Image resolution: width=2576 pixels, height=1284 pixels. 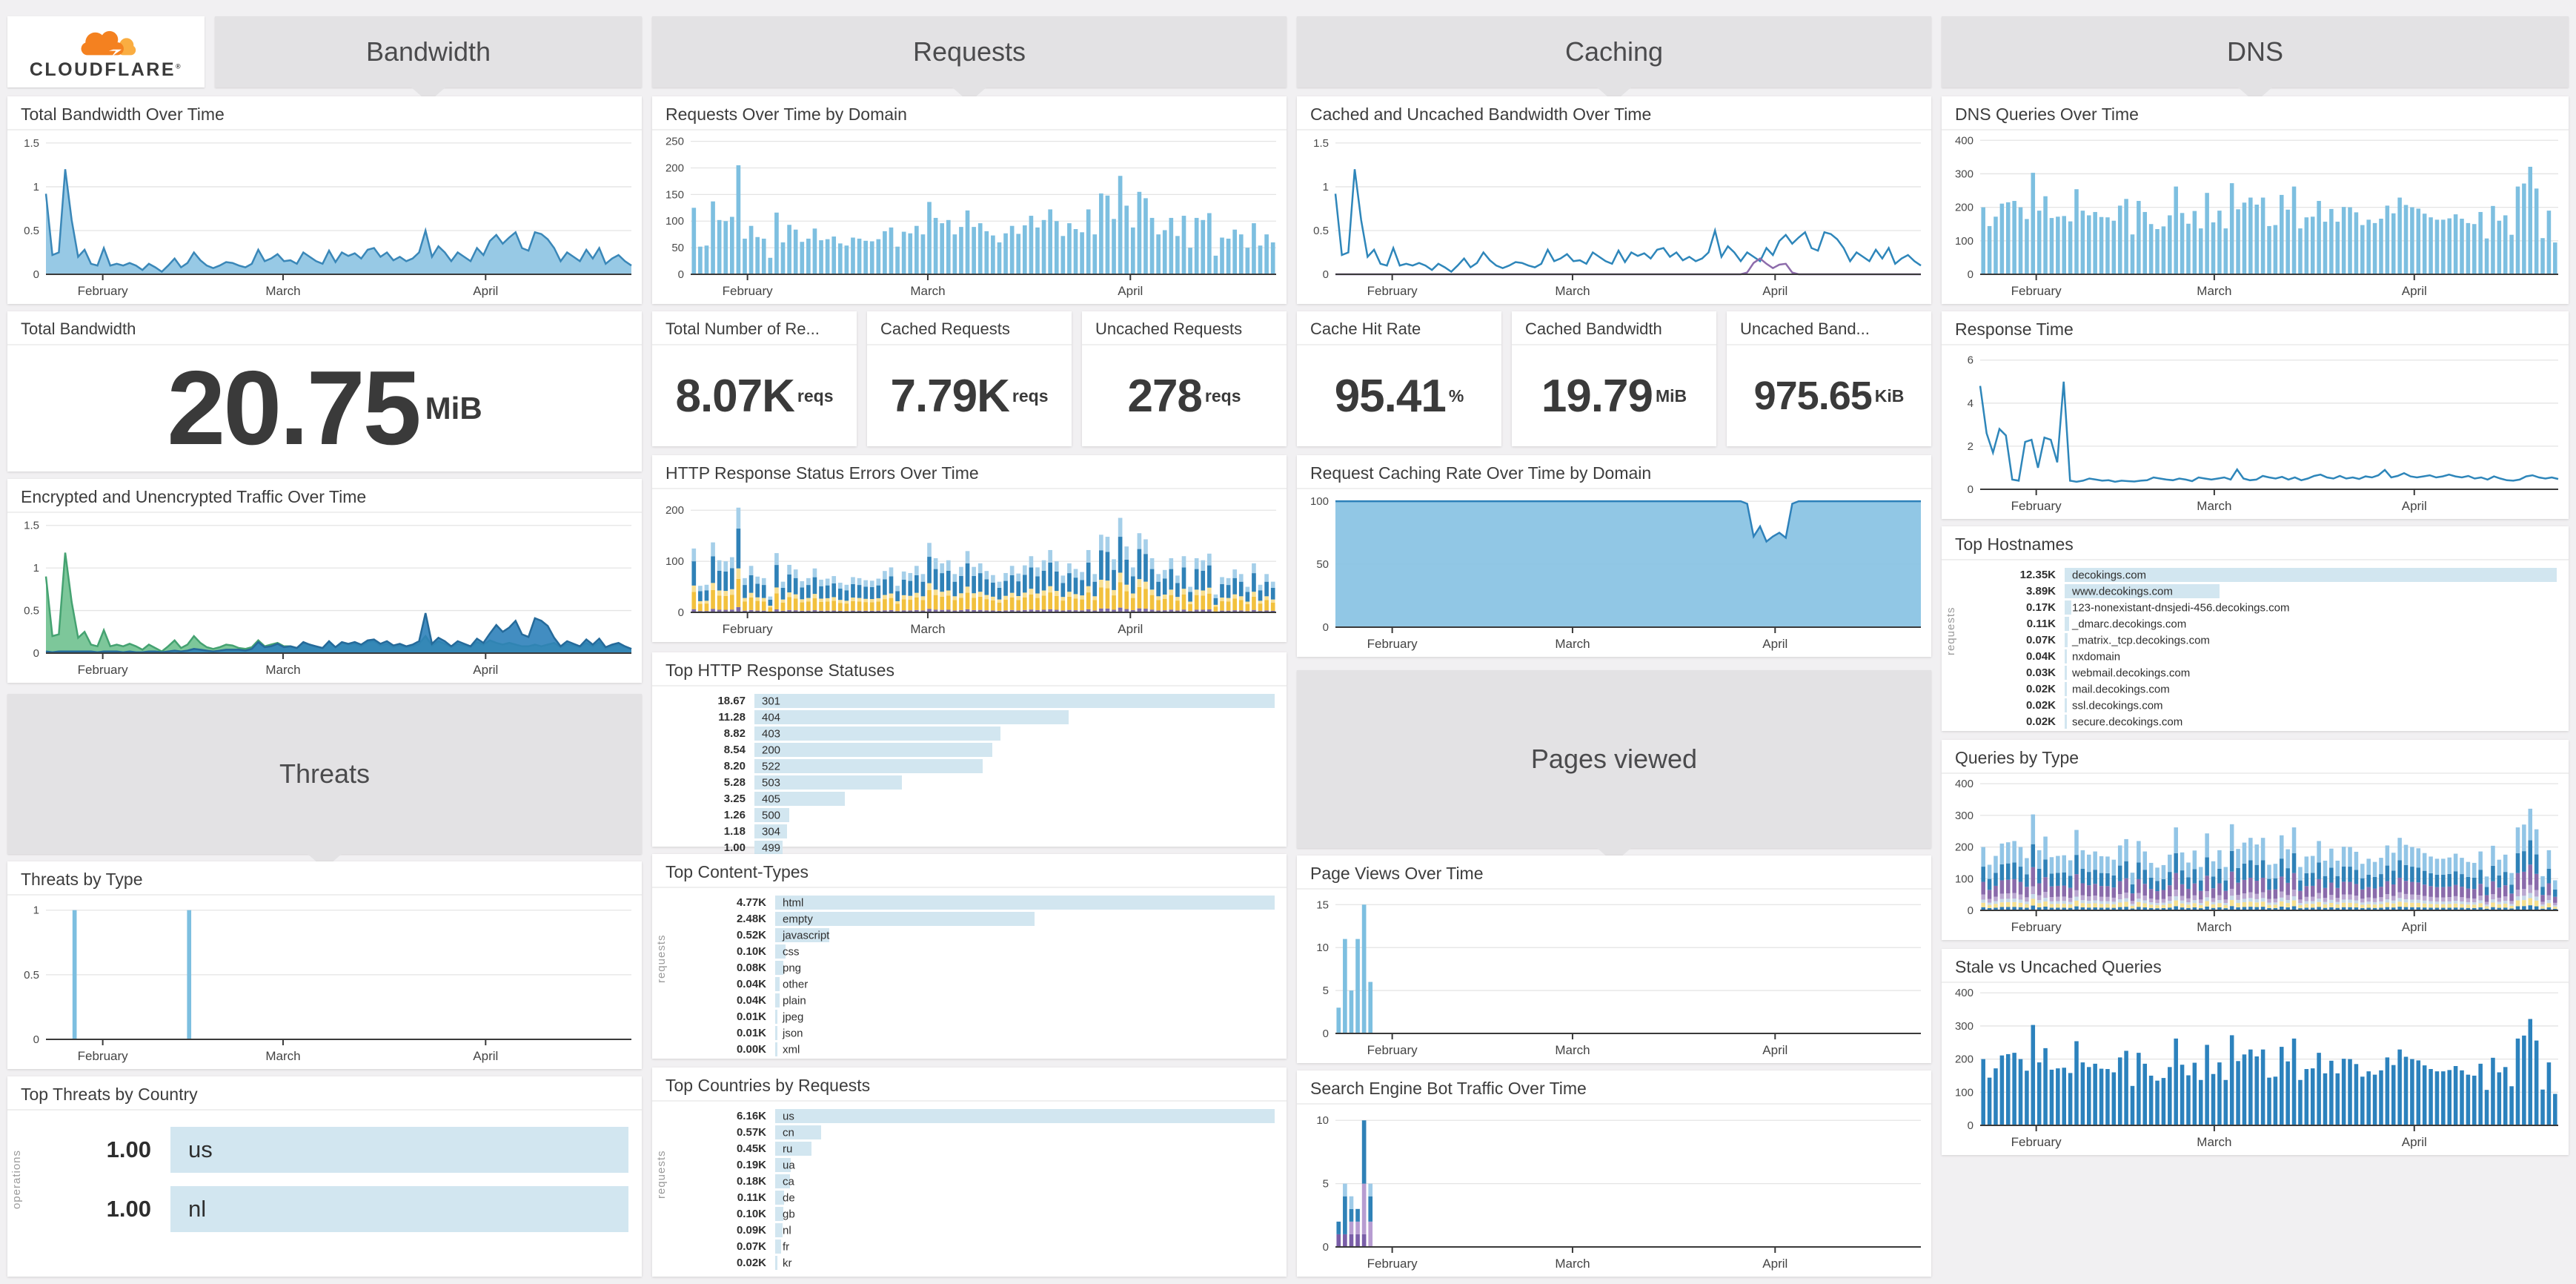 I want to click on list-item-bar-track: us, so click(x=399, y=1150).